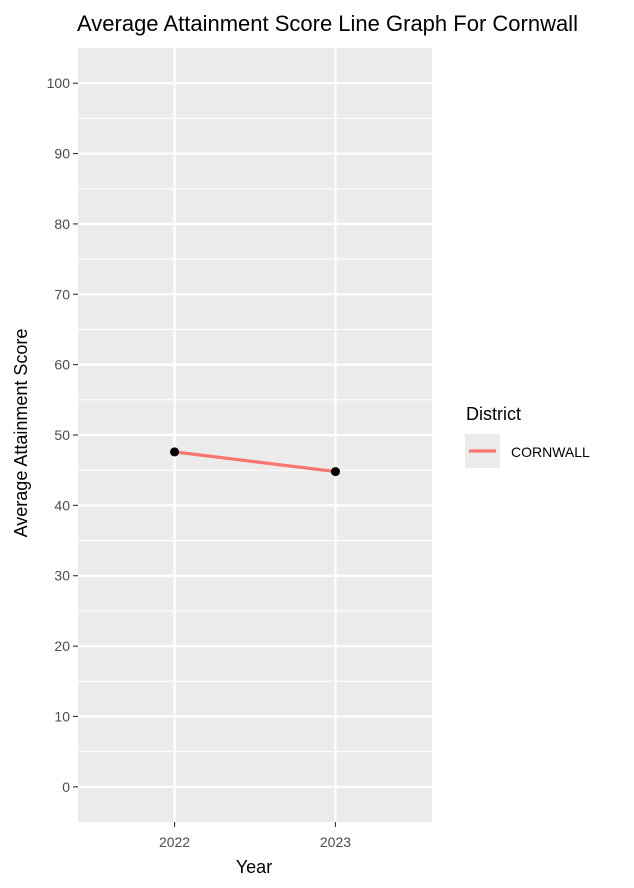 Image resolution: width=634 pixels, height=888 pixels. What do you see at coordinates (335, 842) in the screenshot?
I see `x-tick-label: 2023` at bounding box center [335, 842].